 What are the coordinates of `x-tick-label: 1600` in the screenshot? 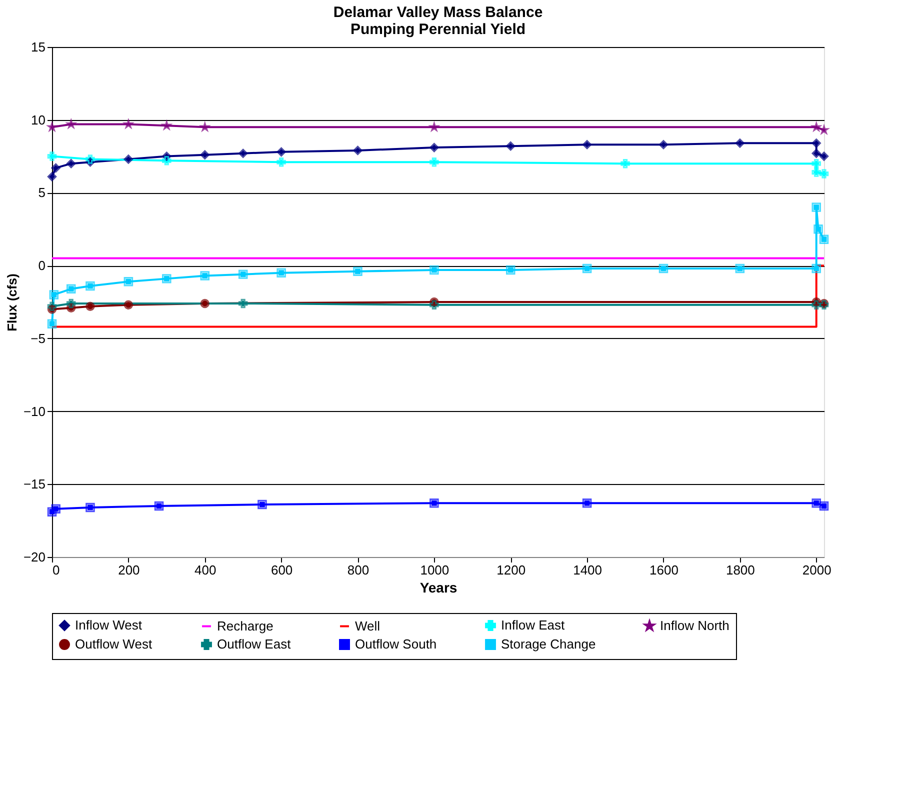 It's located at (664, 570).